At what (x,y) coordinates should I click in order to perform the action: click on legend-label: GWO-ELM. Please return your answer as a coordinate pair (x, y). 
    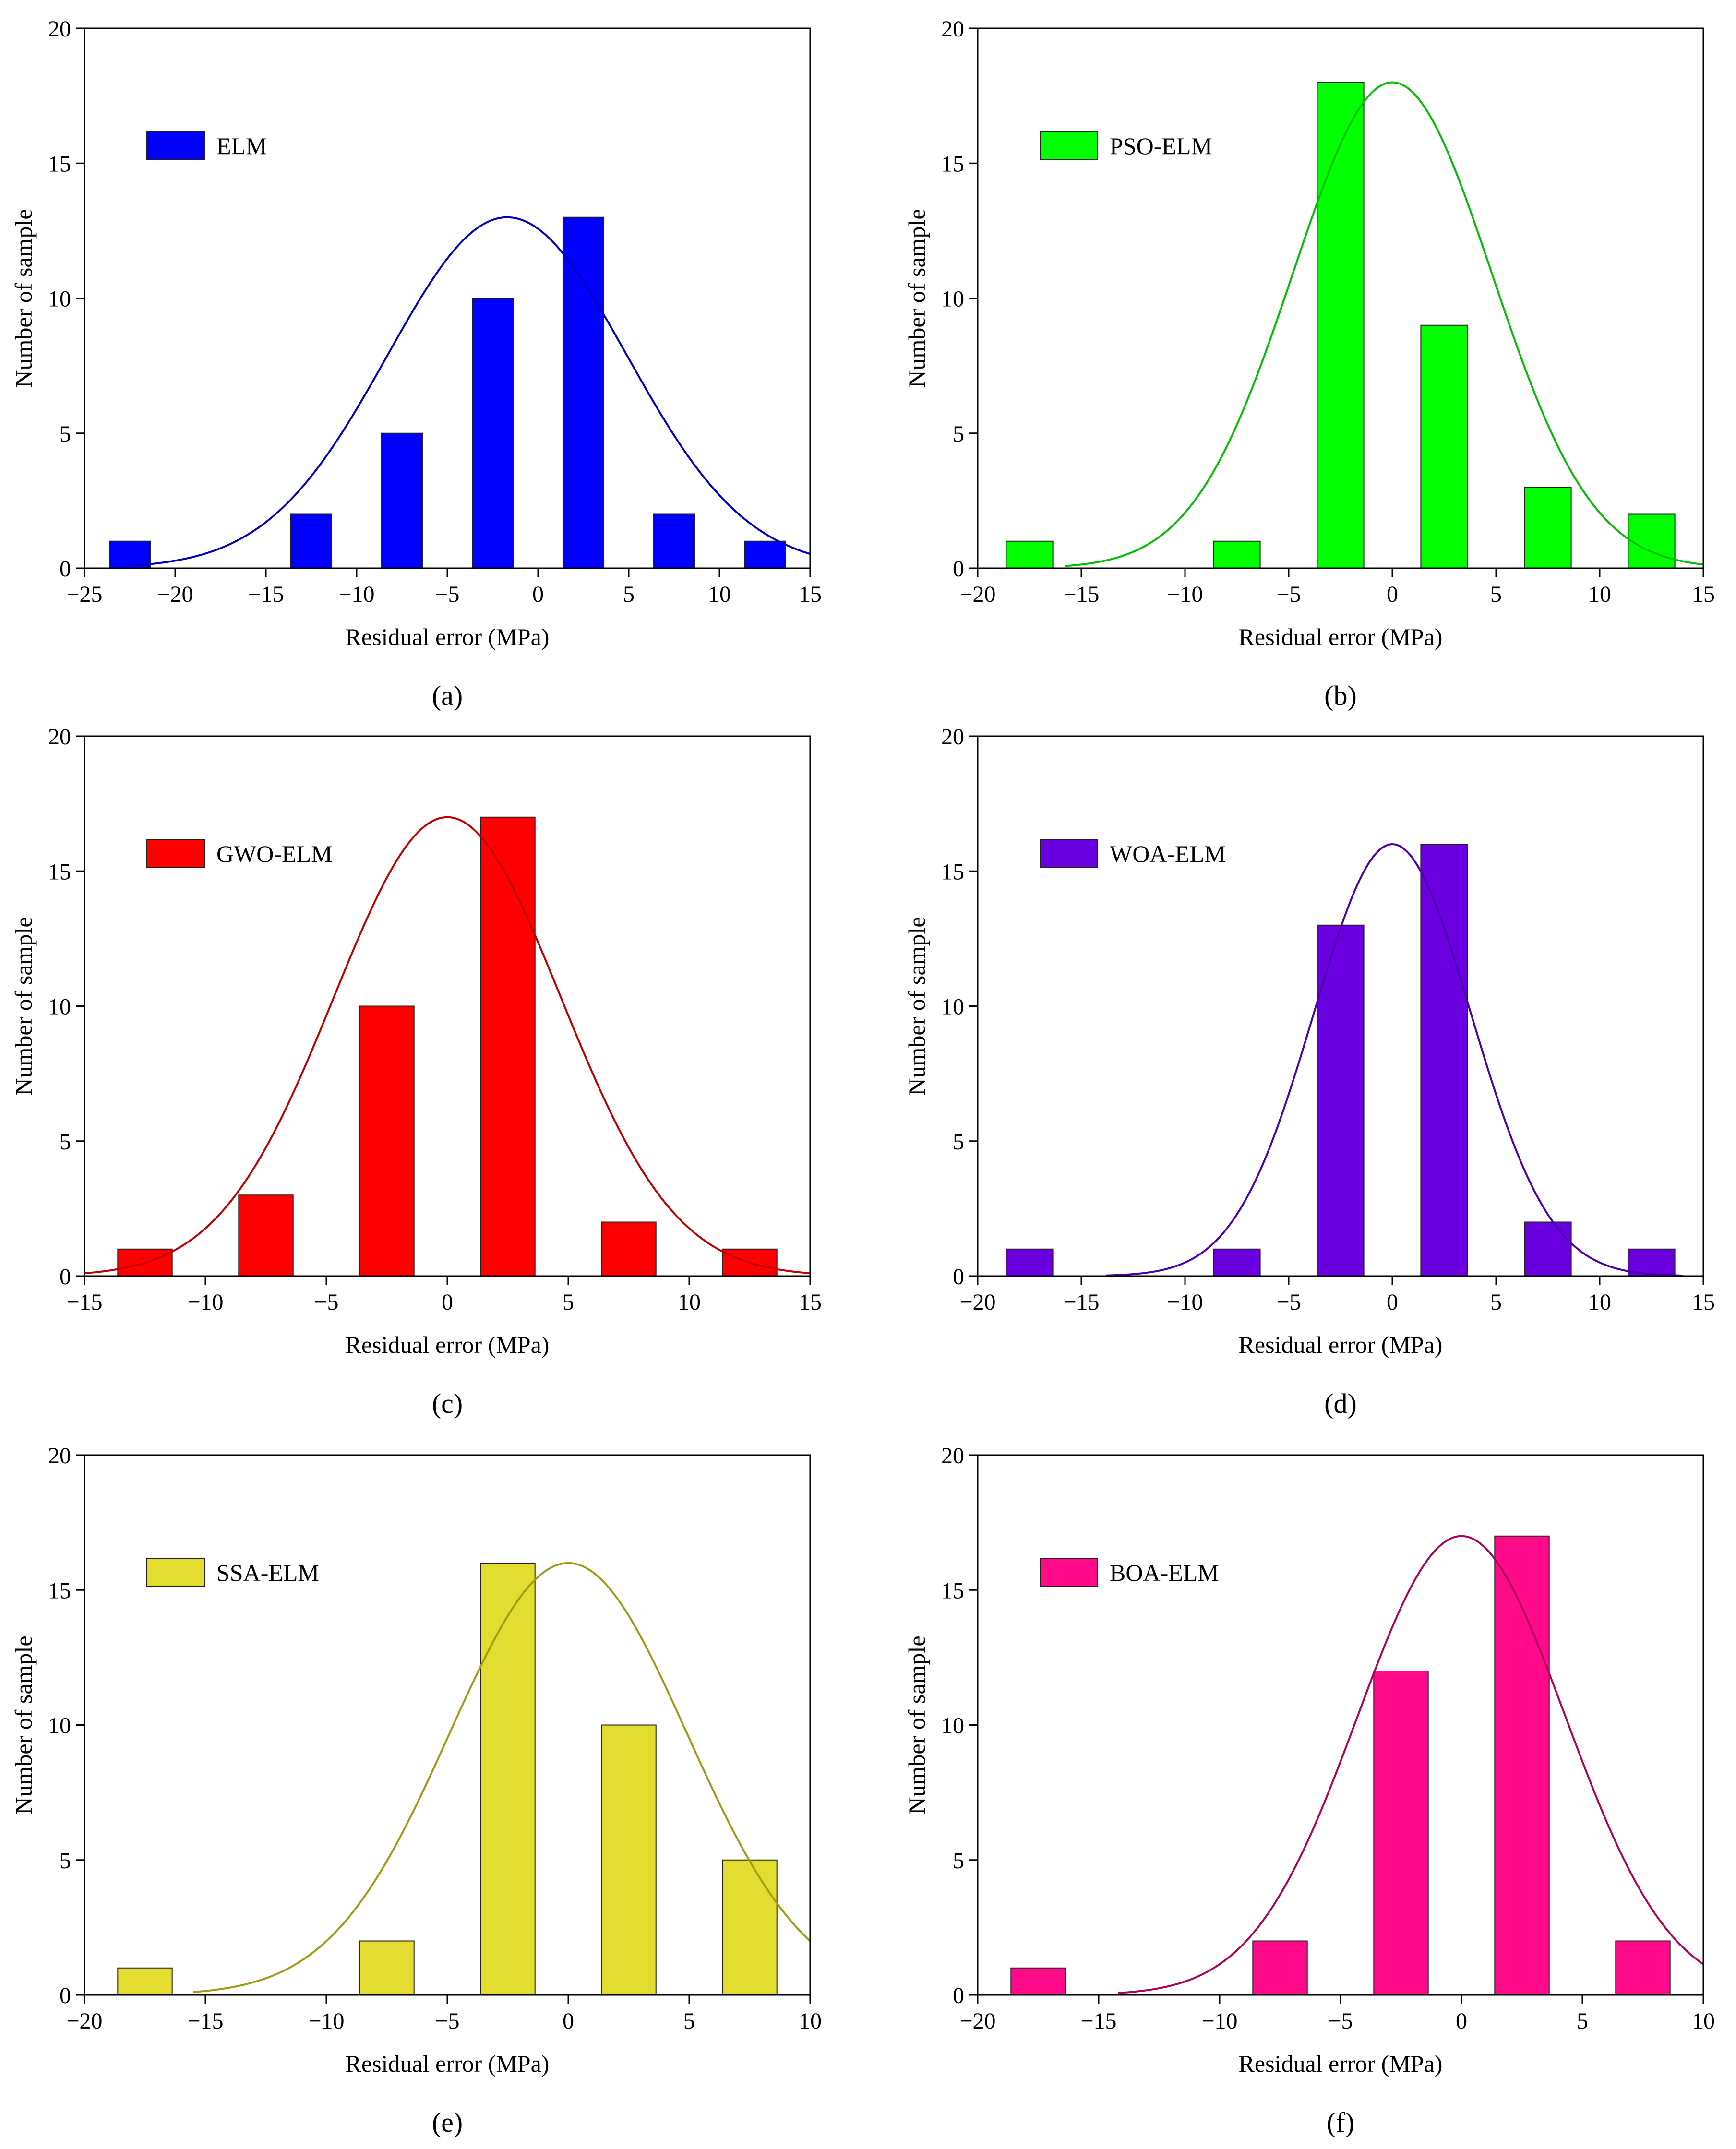
    Looking at the image, I should click on (274, 853).